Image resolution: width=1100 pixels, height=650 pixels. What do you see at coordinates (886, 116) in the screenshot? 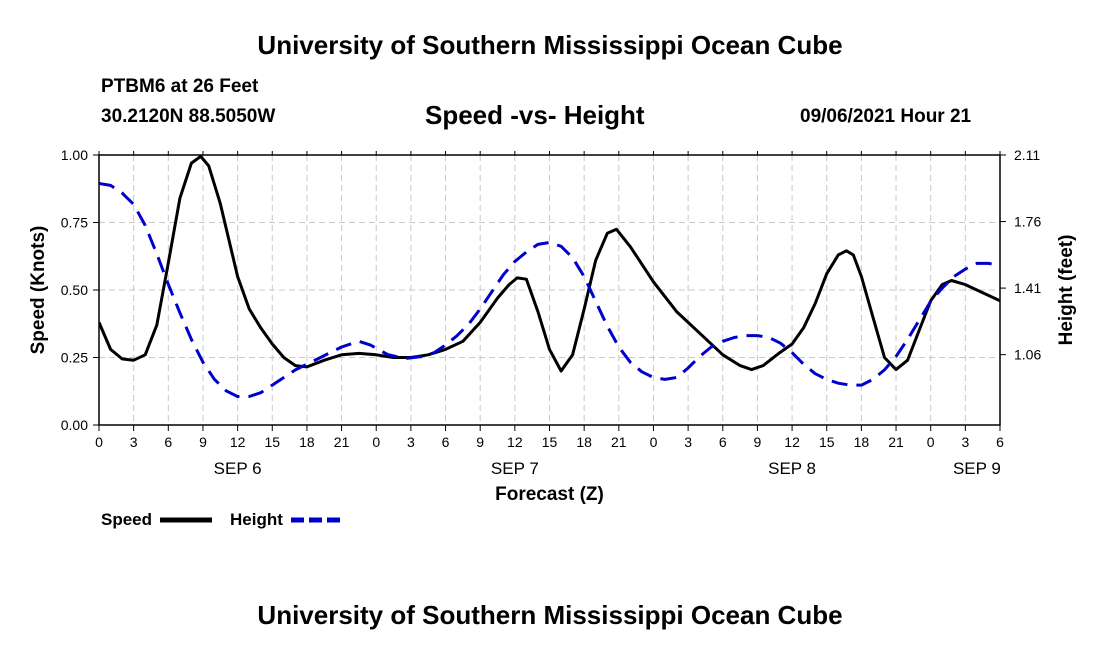
I see `datetime-label: 09/06/2021 Hour 21` at bounding box center [886, 116].